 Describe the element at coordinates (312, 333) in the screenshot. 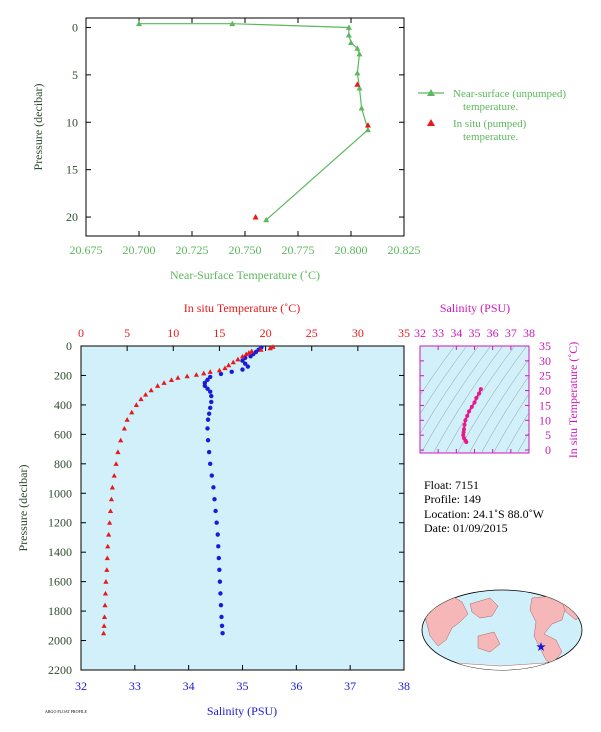

I see `temperature-tick-label: 25` at that location.